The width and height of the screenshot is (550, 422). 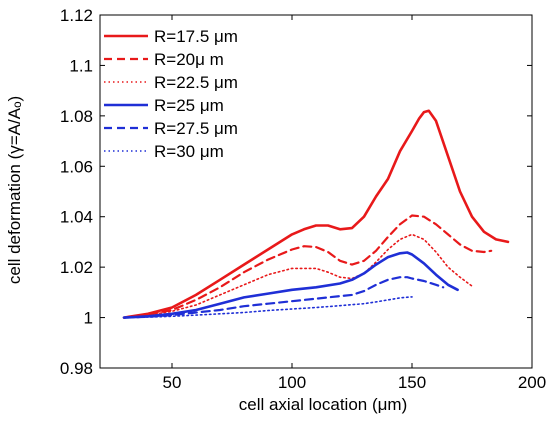 I want to click on x-tick-label: 150, so click(x=412, y=382).